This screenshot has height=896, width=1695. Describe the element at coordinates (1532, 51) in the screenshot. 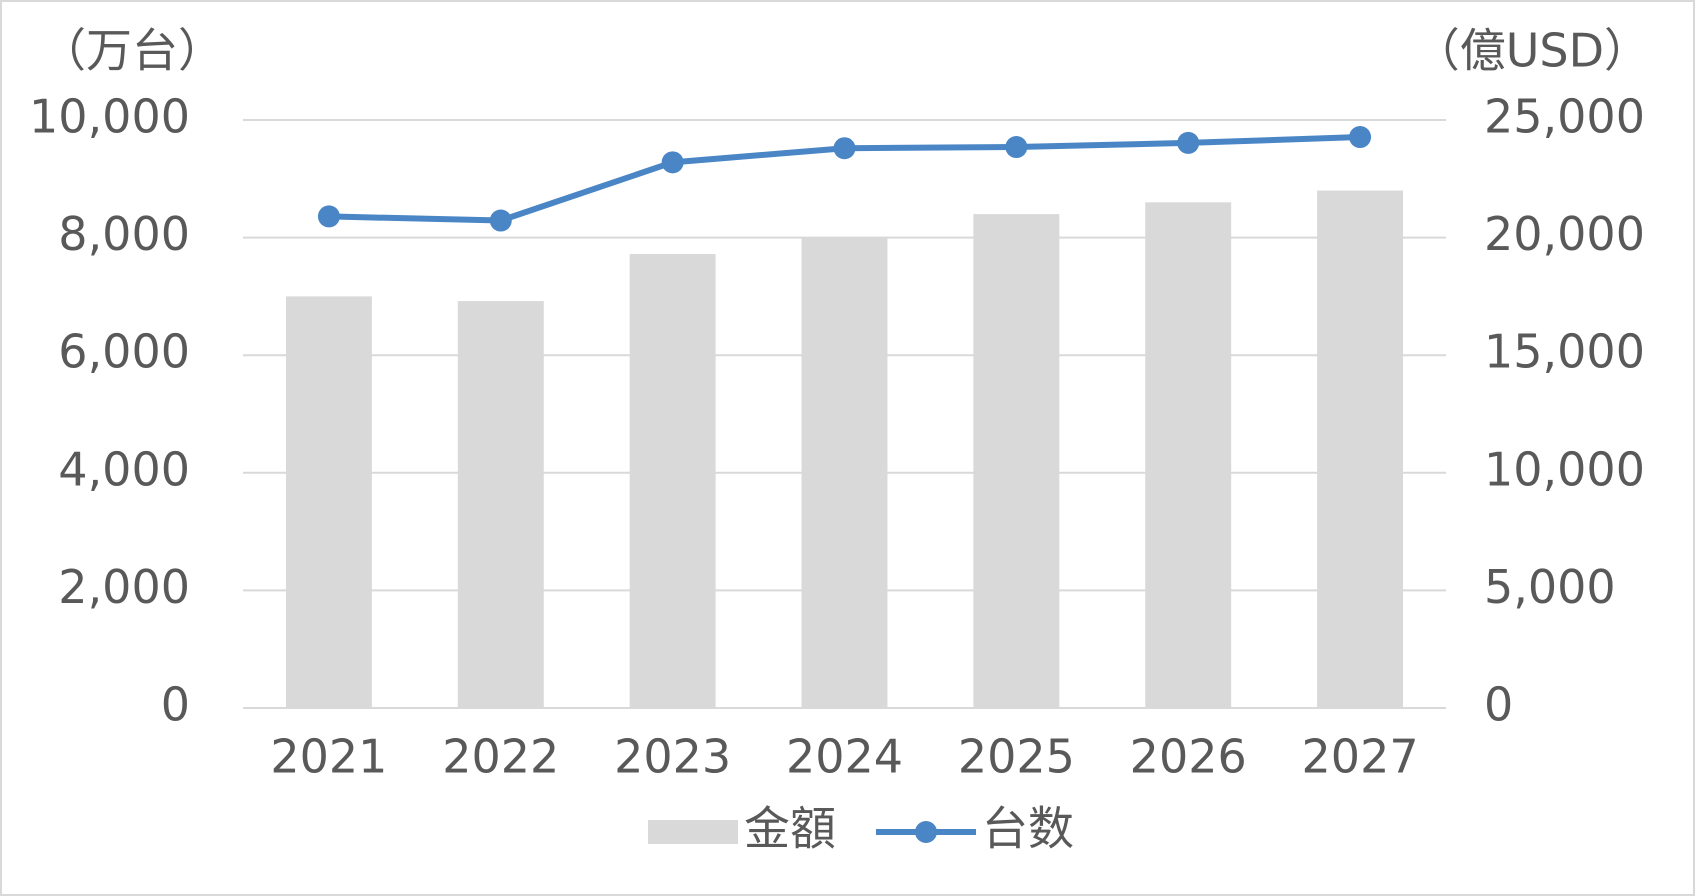

I see `y2-axis-title: （億USD）` at that location.